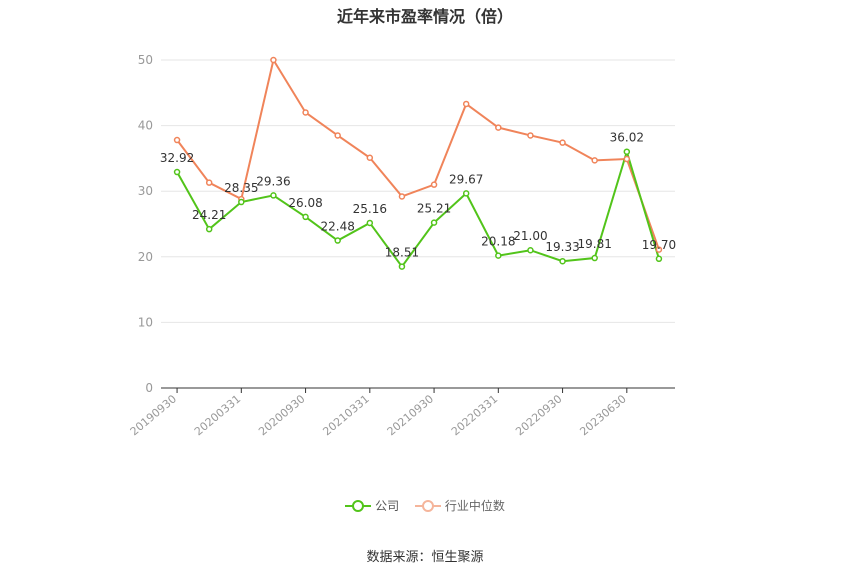 The height and width of the screenshot is (575, 850). I want to click on y-tick-label: 10, so click(145, 322).